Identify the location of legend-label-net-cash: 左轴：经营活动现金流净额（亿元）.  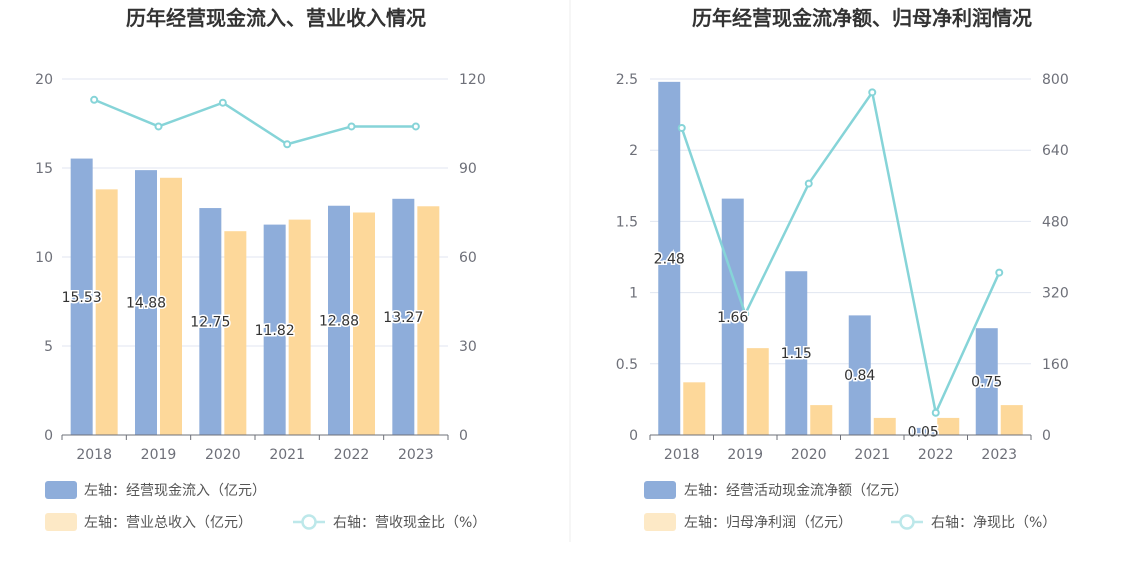
(796, 491).